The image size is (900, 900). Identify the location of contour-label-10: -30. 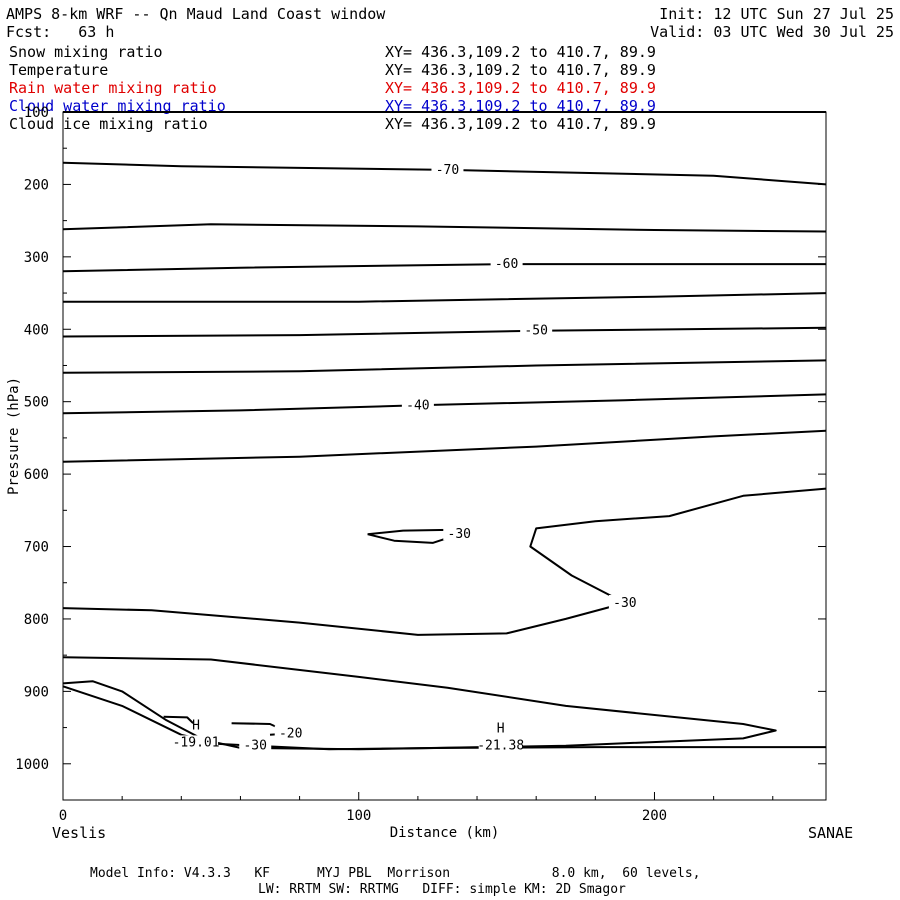
(459, 534).